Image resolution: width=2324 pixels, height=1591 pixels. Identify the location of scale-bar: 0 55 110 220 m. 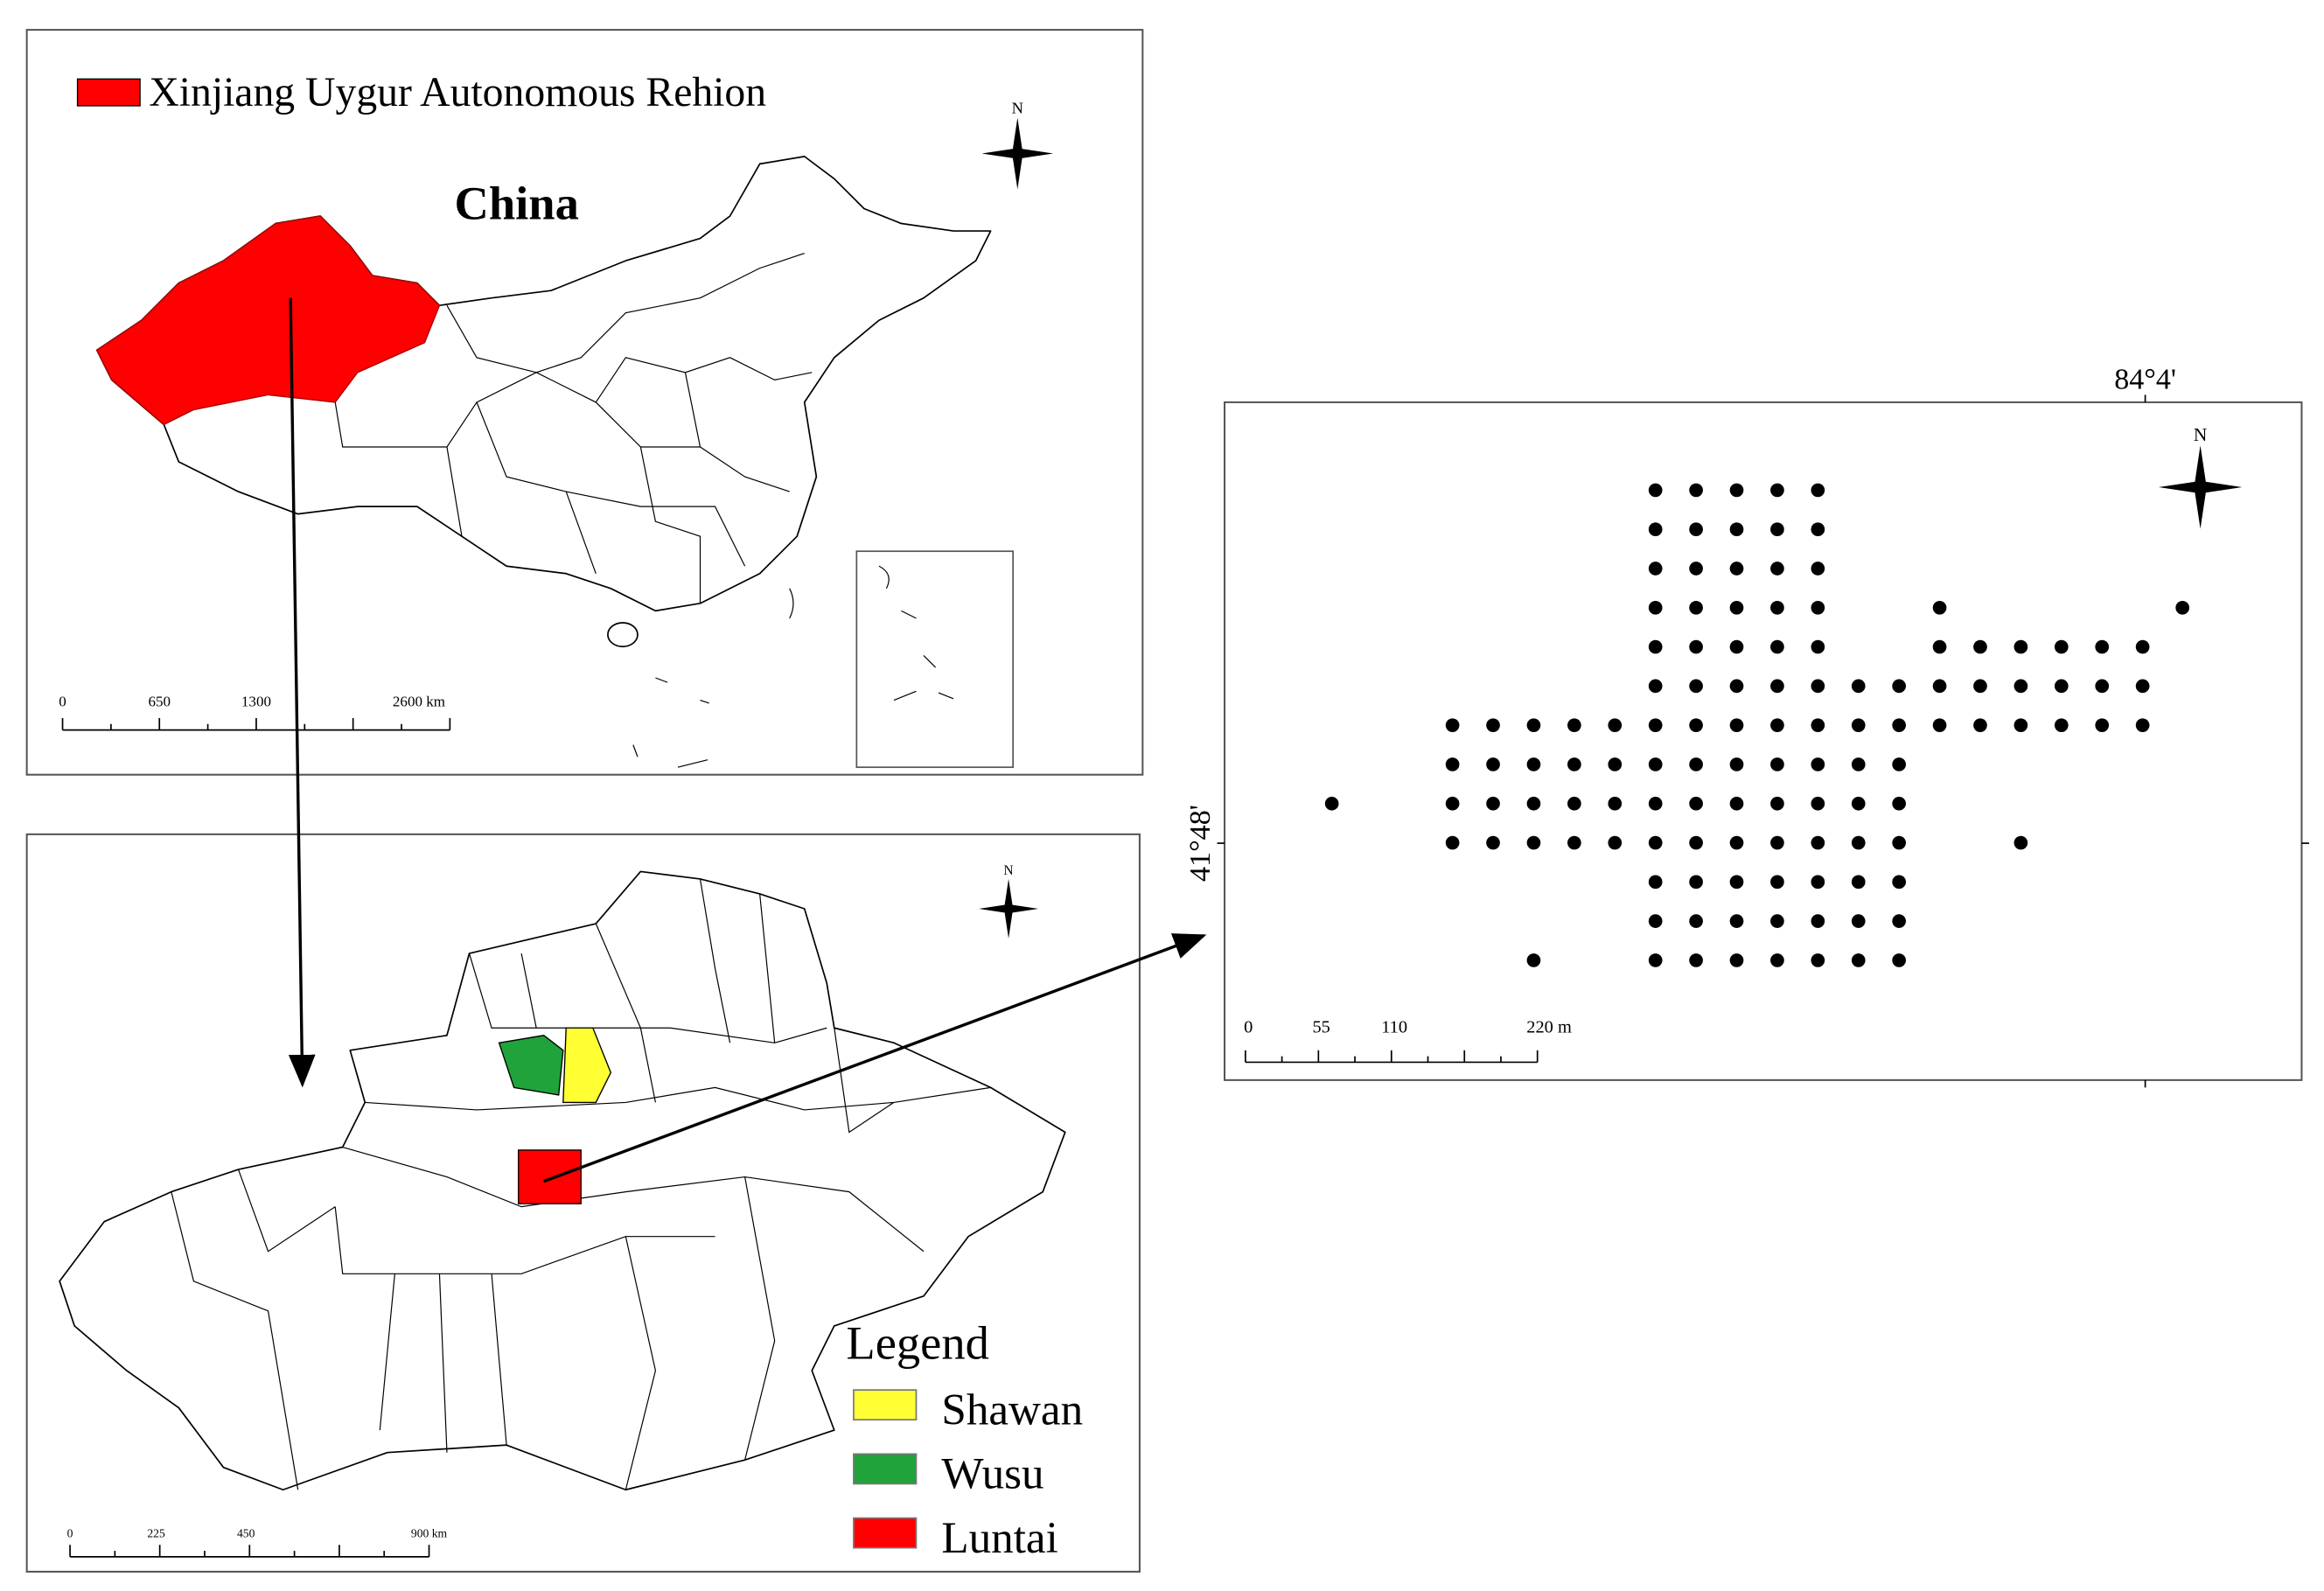
(1408, 1040).